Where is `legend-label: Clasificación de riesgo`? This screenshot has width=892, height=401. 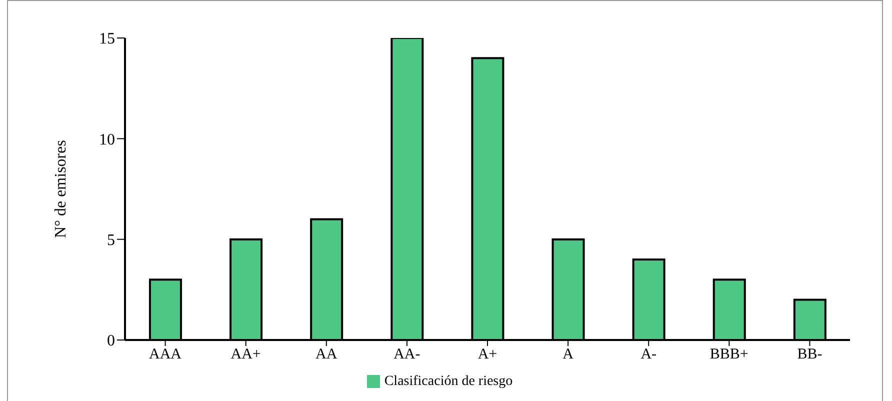
legend-label: Clasificación de riesgo is located at coordinates (448, 381).